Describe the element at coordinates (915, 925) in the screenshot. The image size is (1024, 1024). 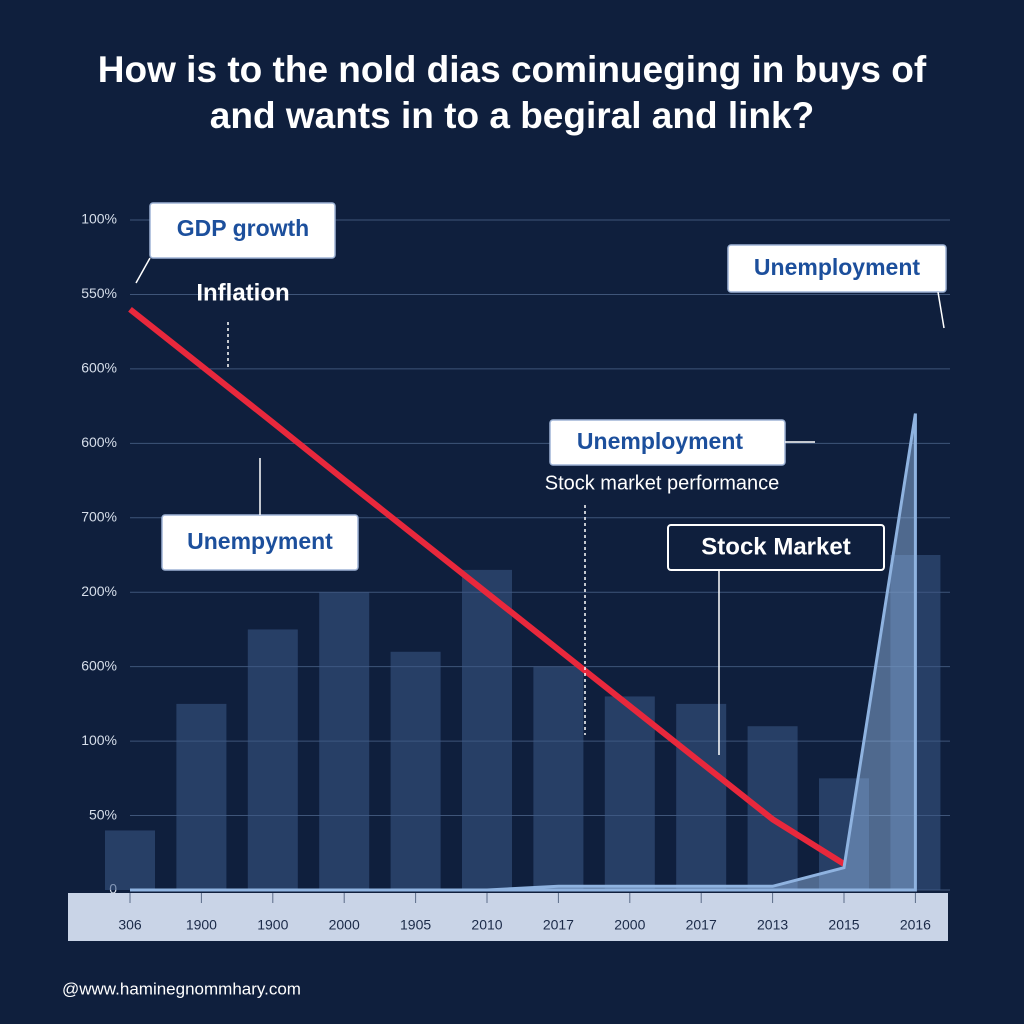
I see `x-tick-label: 2016` at that location.